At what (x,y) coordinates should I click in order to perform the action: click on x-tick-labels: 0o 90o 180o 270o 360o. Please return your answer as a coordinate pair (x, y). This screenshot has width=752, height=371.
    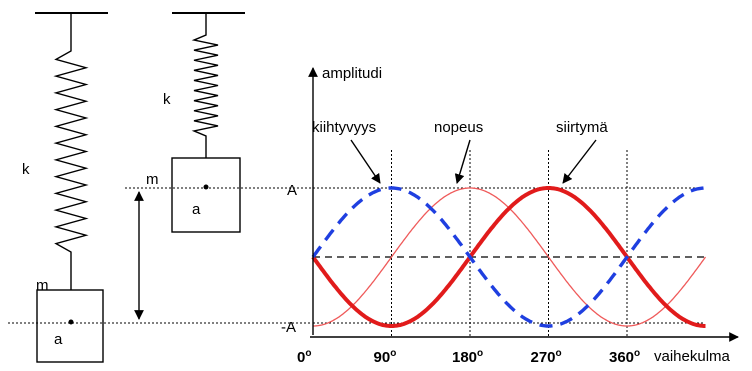
    Looking at the image, I should click on (468, 357).